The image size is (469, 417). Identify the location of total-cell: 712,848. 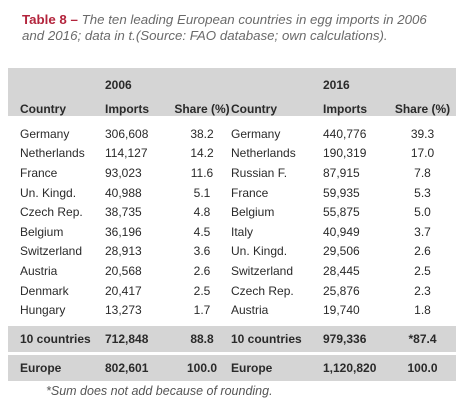
(139, 338).